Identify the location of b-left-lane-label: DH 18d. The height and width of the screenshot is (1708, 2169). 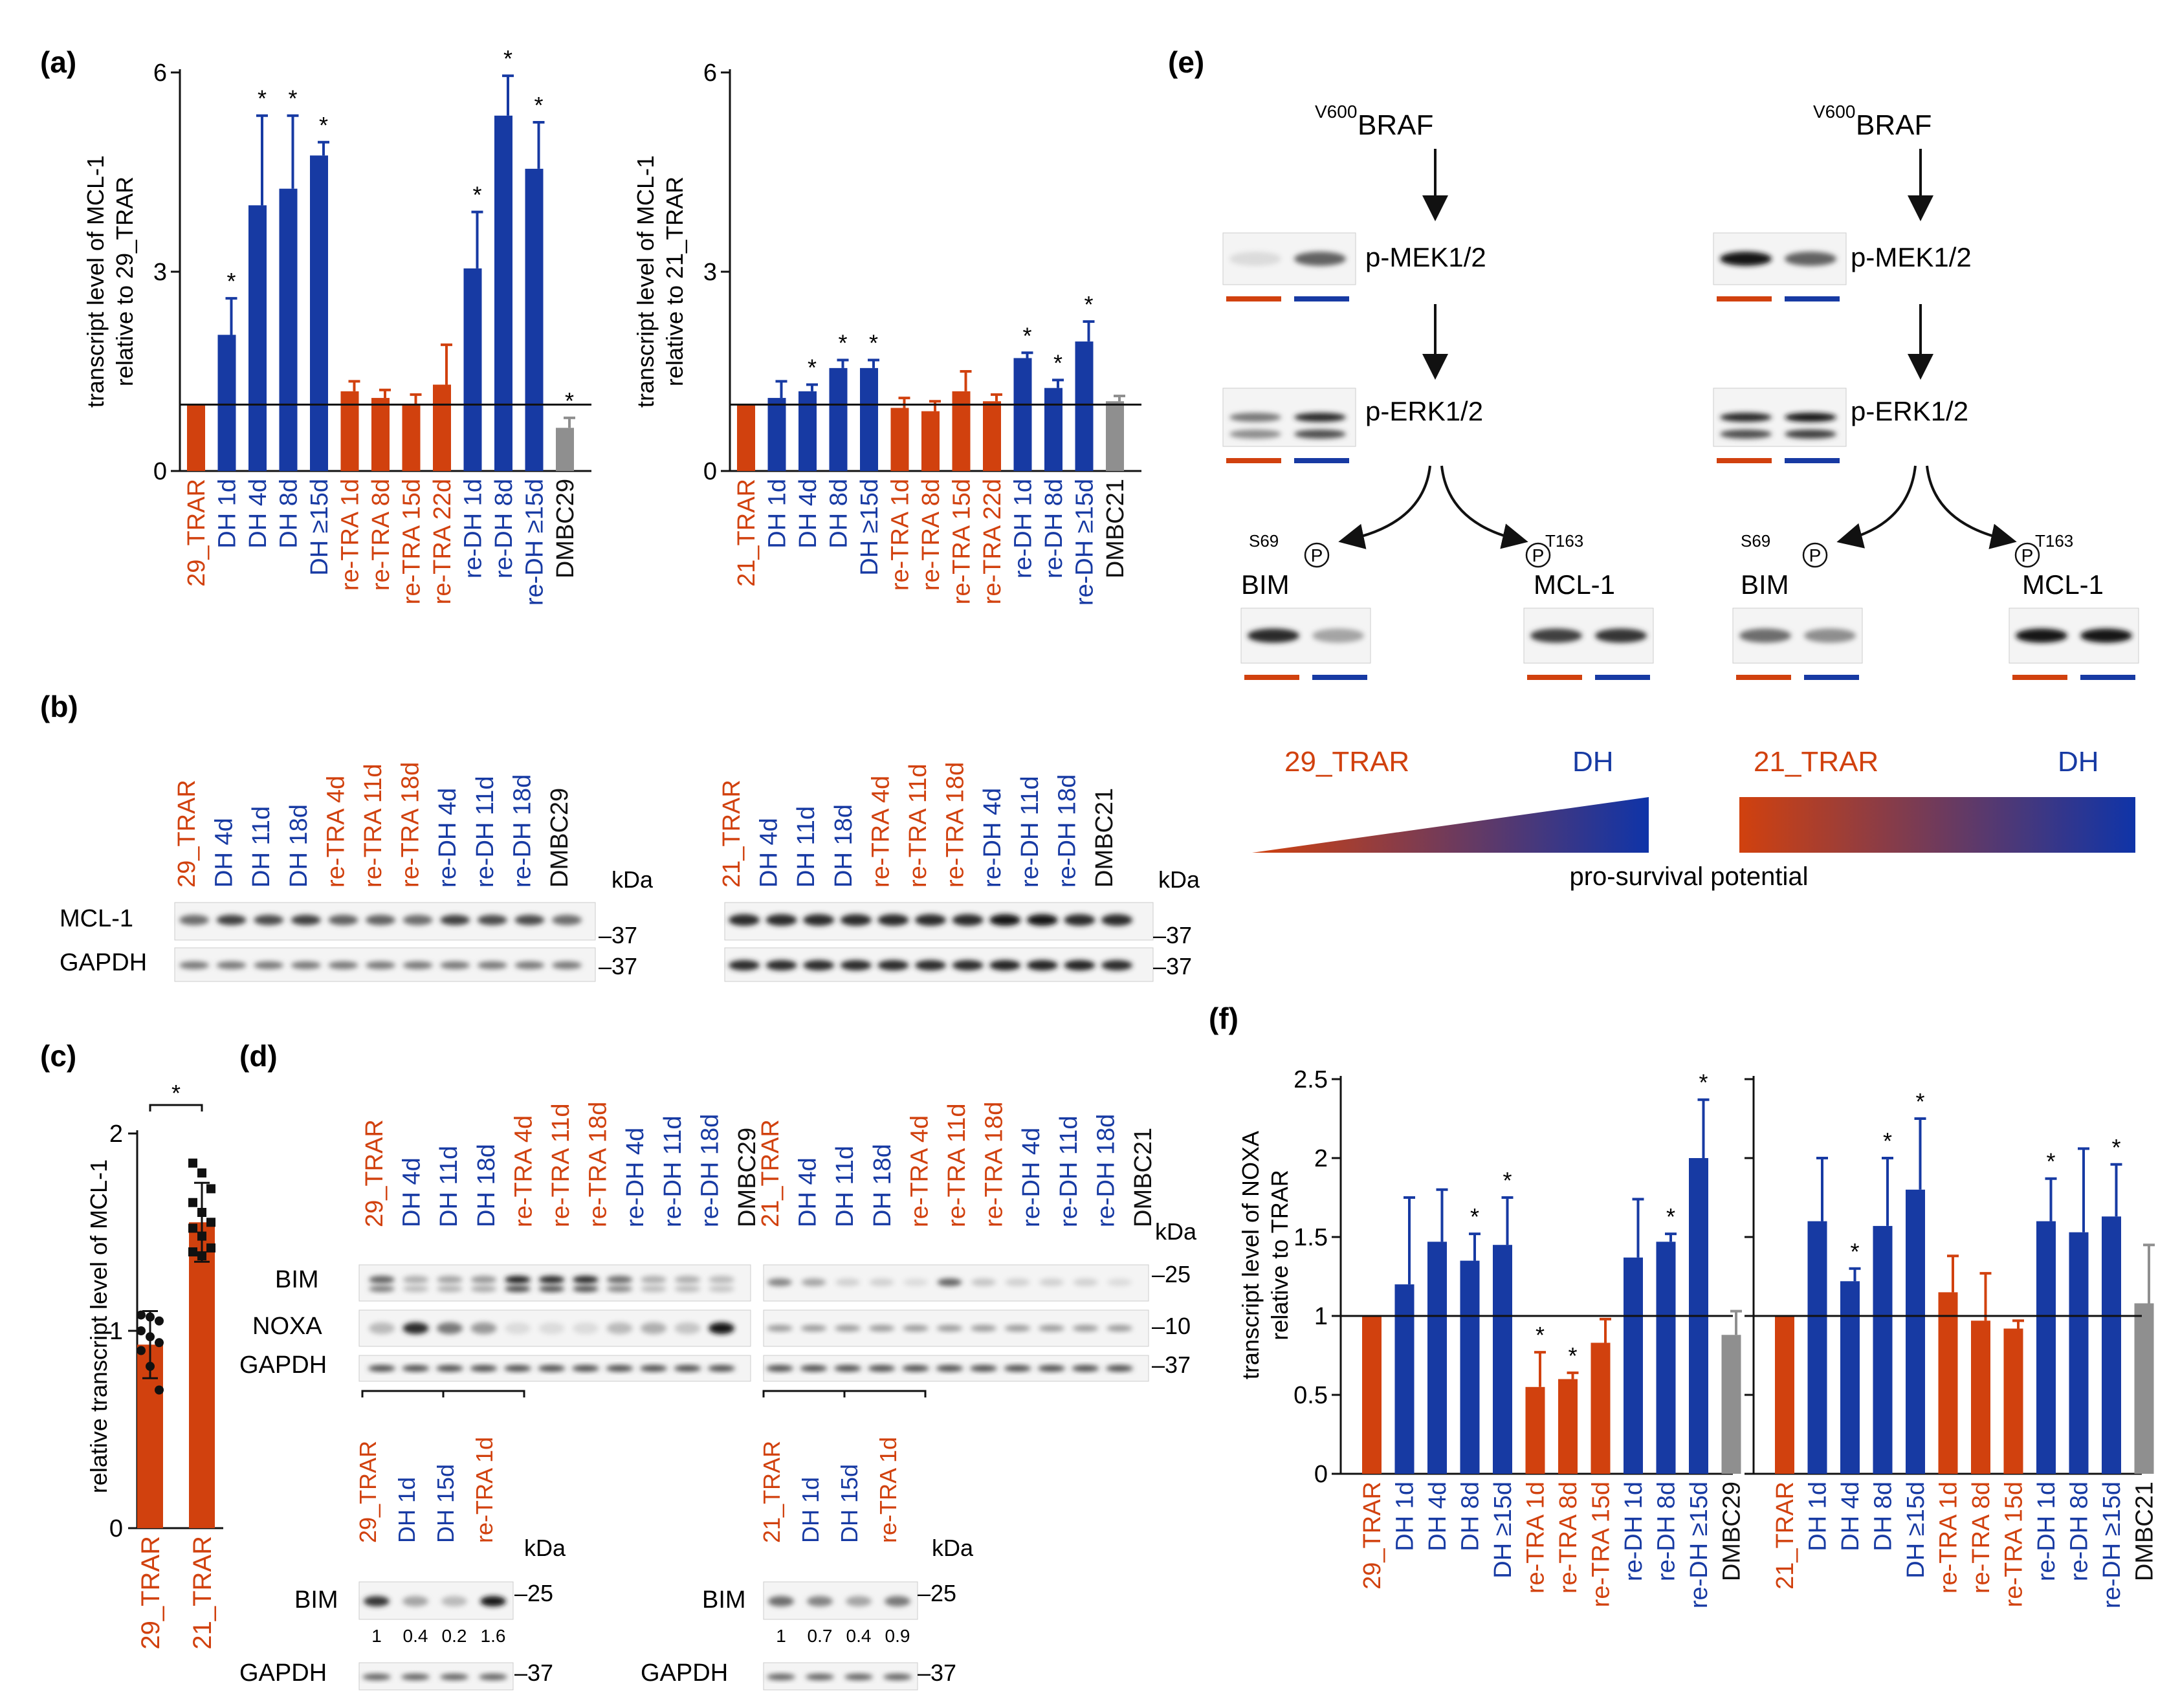
(299, 846).